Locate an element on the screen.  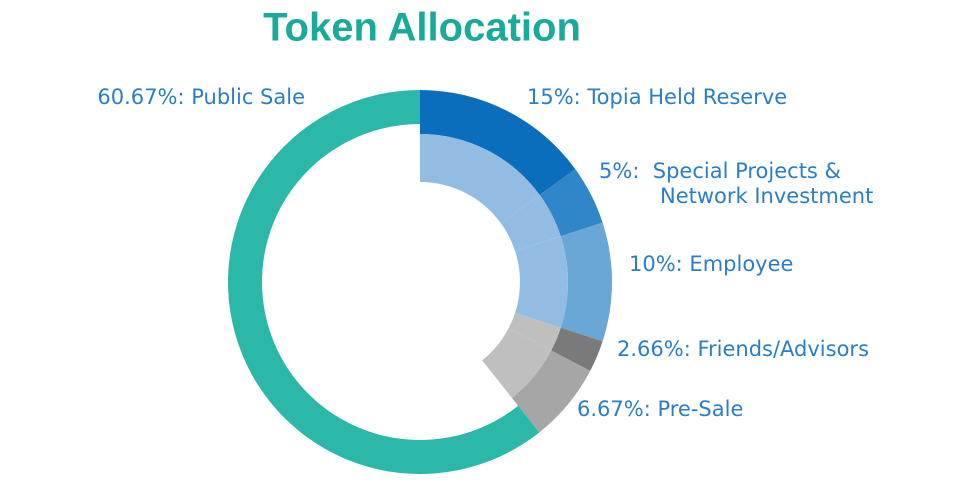
slice-label: 60.67%: Public Sale is located at coordinates (201, 97).